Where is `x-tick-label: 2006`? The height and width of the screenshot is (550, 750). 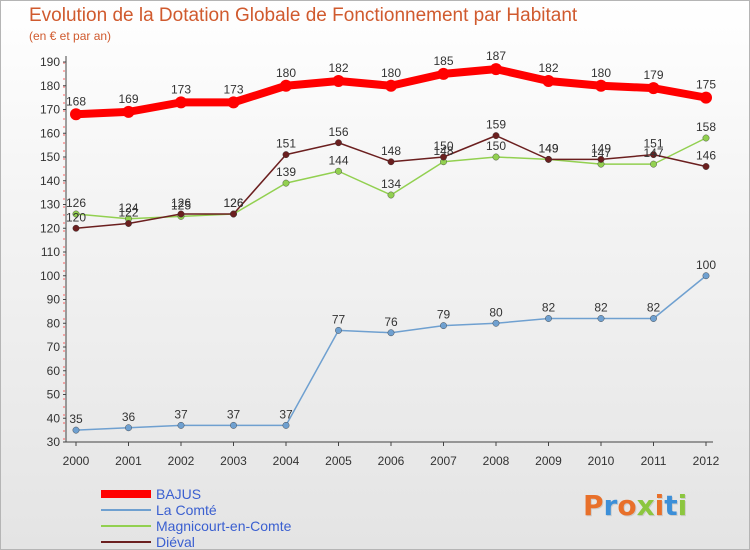
x-tick-label: 2006 is located at coordinates (391, 461).